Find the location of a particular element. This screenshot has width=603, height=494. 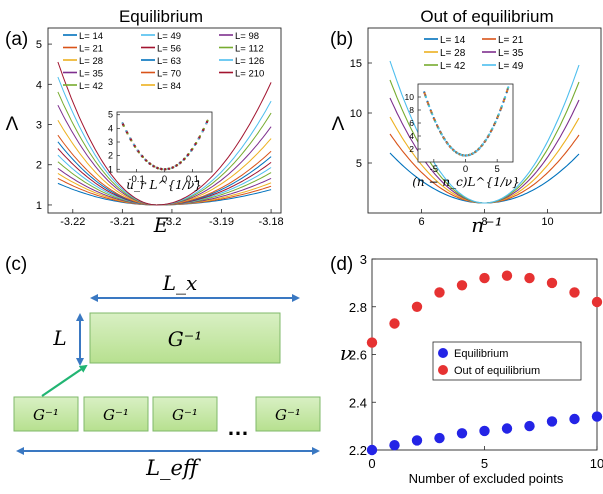

y-tick-label: 5 is located at coordinates (359, 164).